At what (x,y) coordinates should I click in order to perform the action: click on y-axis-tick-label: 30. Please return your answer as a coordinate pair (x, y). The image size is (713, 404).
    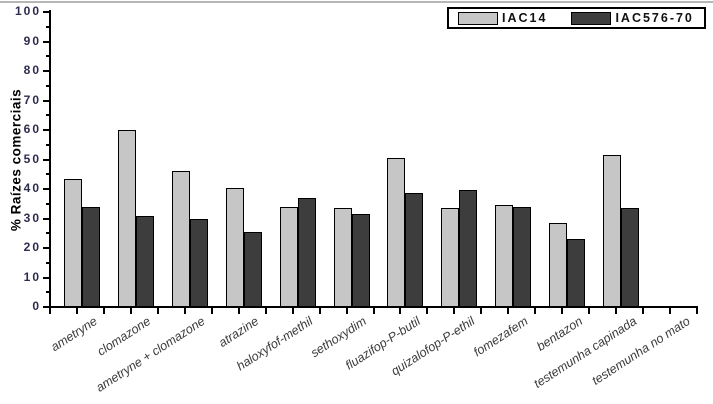
    Looking at the image, I should click on (32, 217).